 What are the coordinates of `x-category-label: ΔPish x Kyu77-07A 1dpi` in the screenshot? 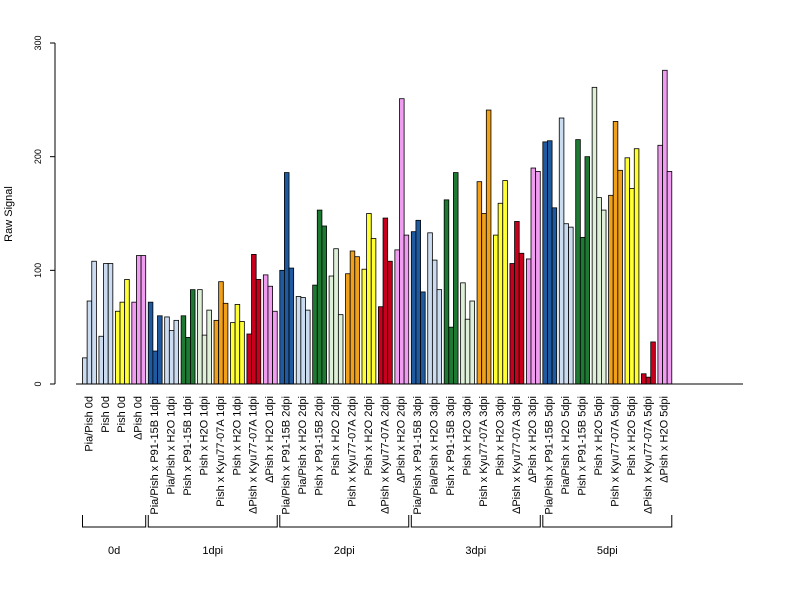 It's located at (254, 455).